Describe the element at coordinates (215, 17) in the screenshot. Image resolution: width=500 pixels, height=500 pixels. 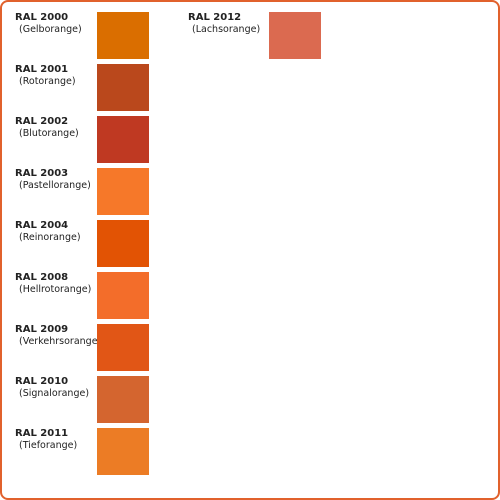
I see `color-code: RAL 2012` at that location.